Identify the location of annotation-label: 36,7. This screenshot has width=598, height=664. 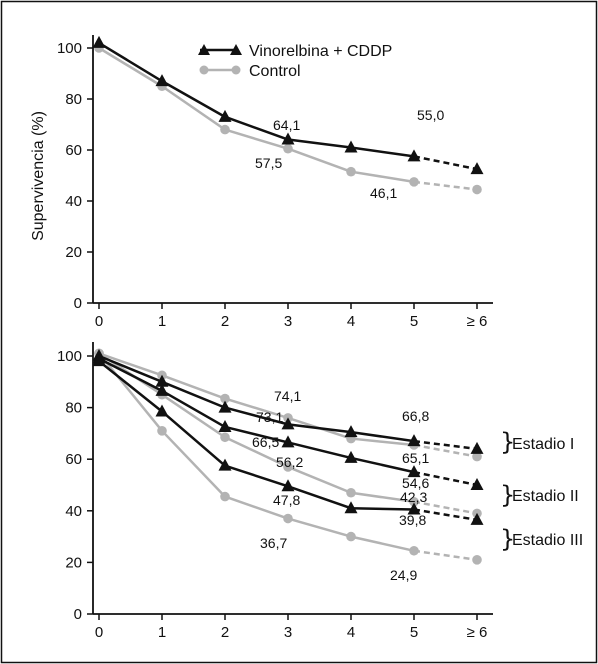
(273, 543).